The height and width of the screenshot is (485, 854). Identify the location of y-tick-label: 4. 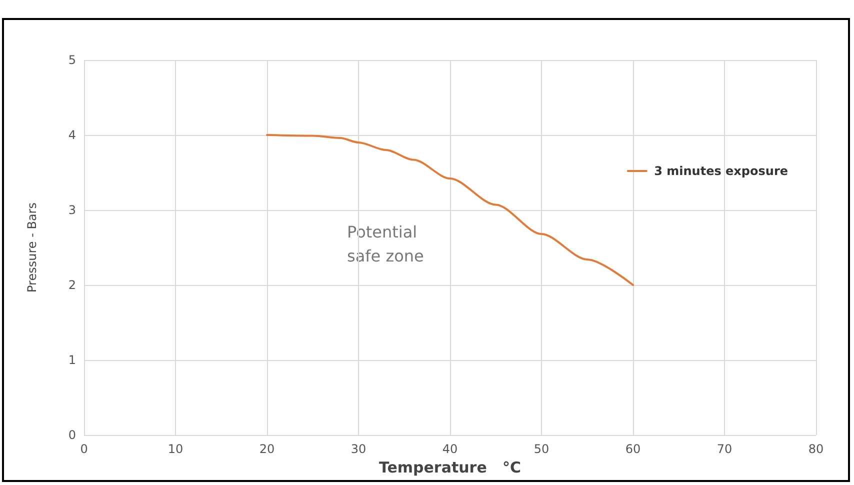
(72, 135).